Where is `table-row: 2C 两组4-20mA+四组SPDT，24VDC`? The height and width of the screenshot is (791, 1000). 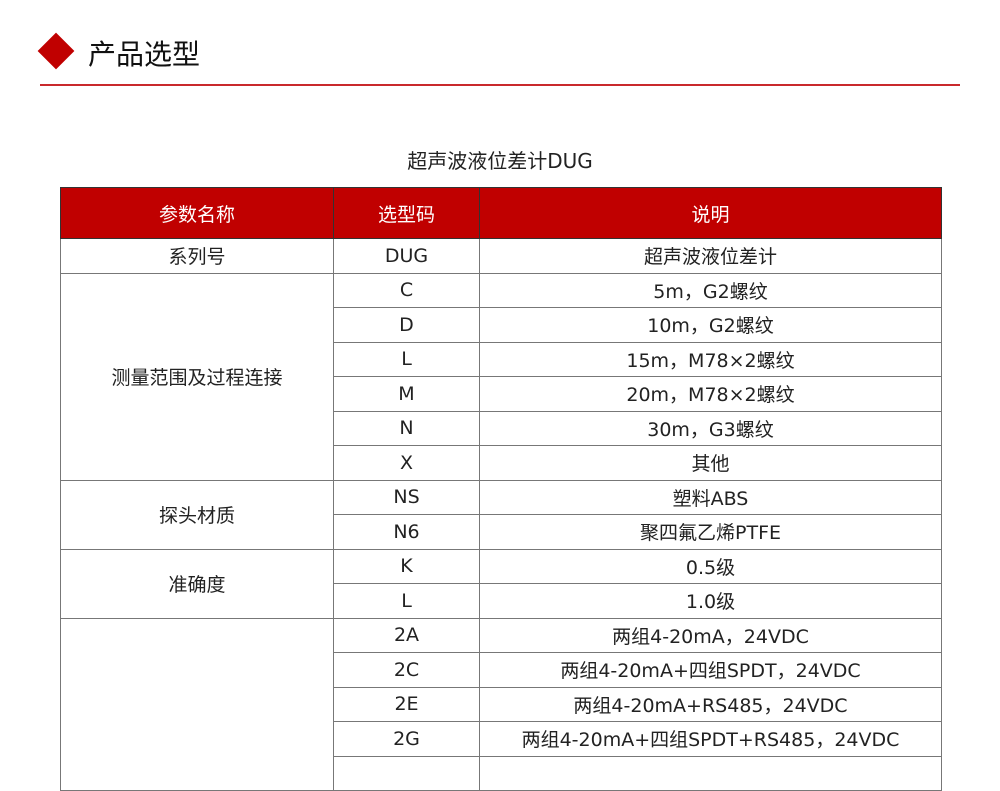
table-row: 2C 两组4-20mA+四组SPDT，24VDC is located at coordinates (501, 670).